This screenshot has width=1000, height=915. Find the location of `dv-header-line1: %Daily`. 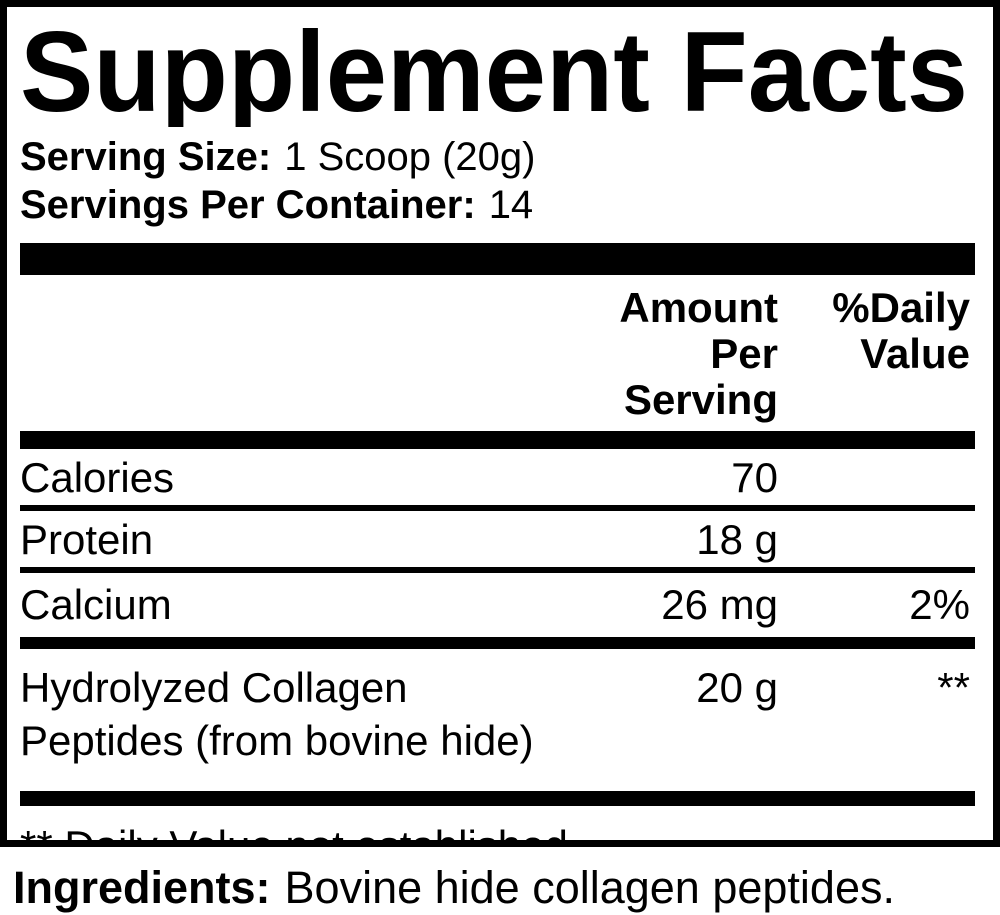

dv-header-line1: %Daily is located at coordinates (901, 307).